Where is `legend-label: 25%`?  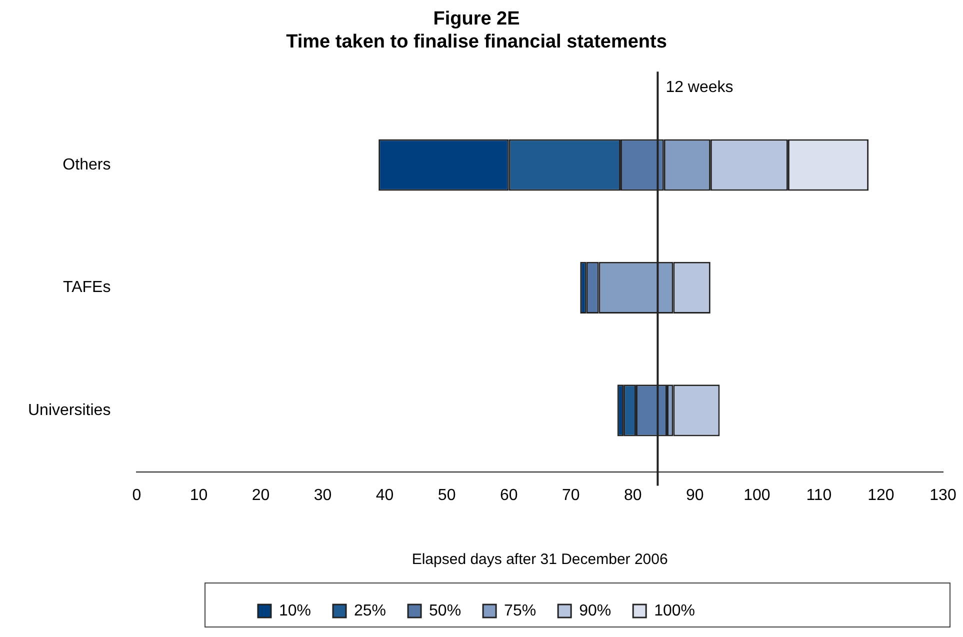
legend-label: 25% is located at coordinates (370, 611).